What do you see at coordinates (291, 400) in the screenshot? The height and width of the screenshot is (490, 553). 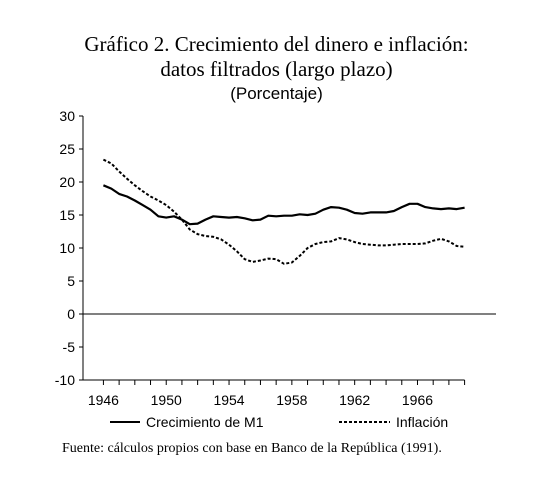 I see `x-tick-label: 1958` at bounding box center [291, 400].